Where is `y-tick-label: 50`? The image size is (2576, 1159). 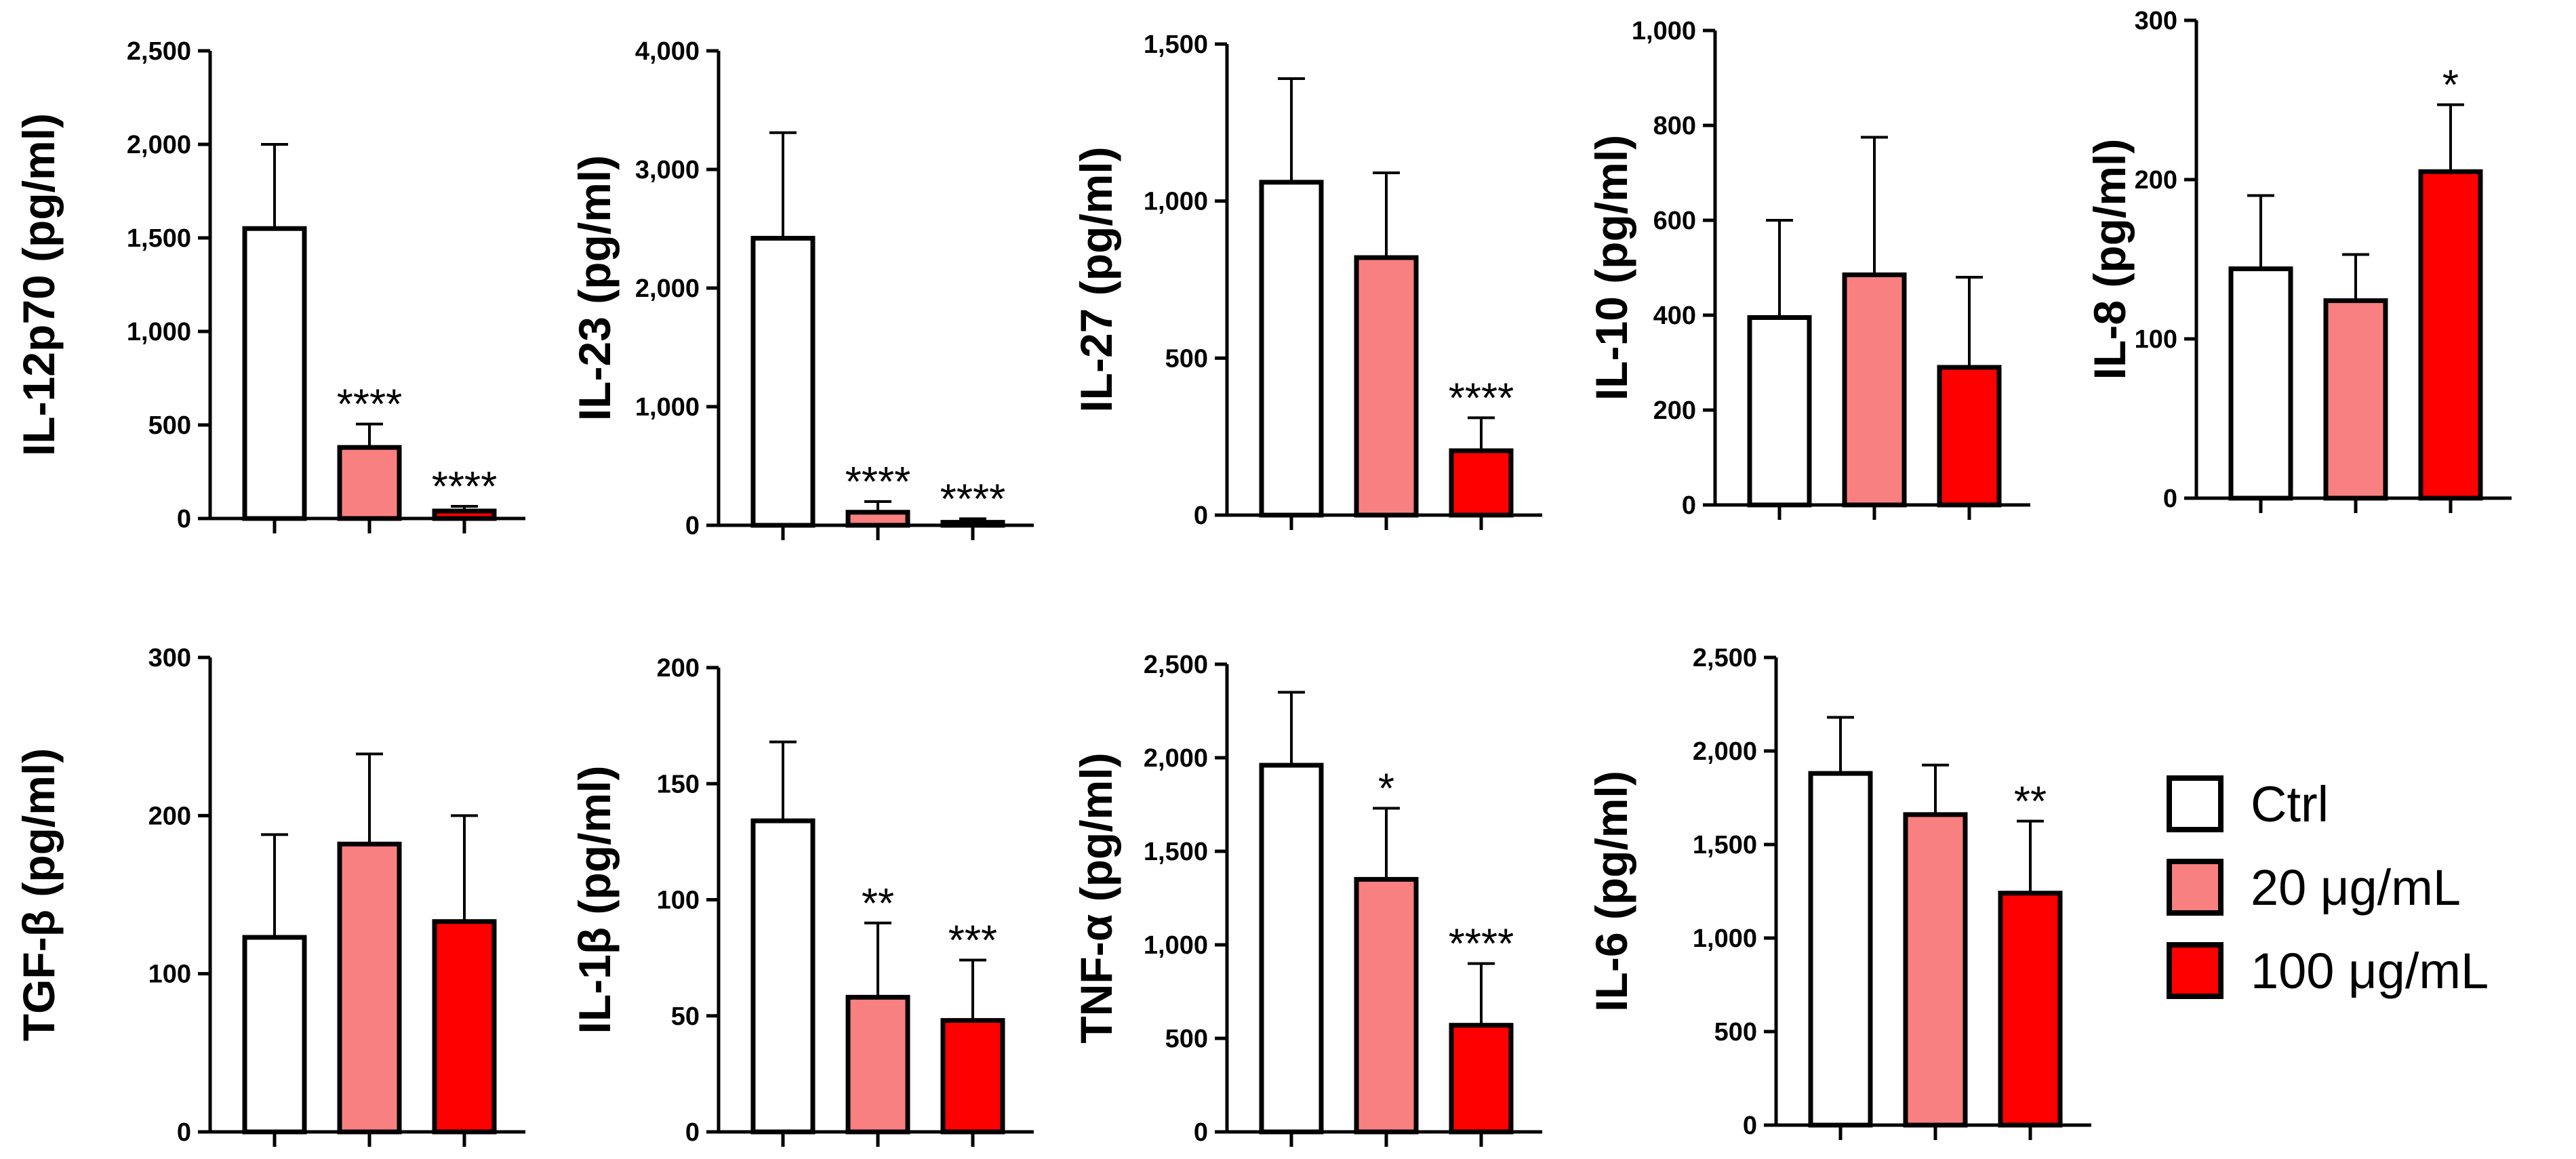 y-tick-label: 50 is located at coordinates (685, 1017).